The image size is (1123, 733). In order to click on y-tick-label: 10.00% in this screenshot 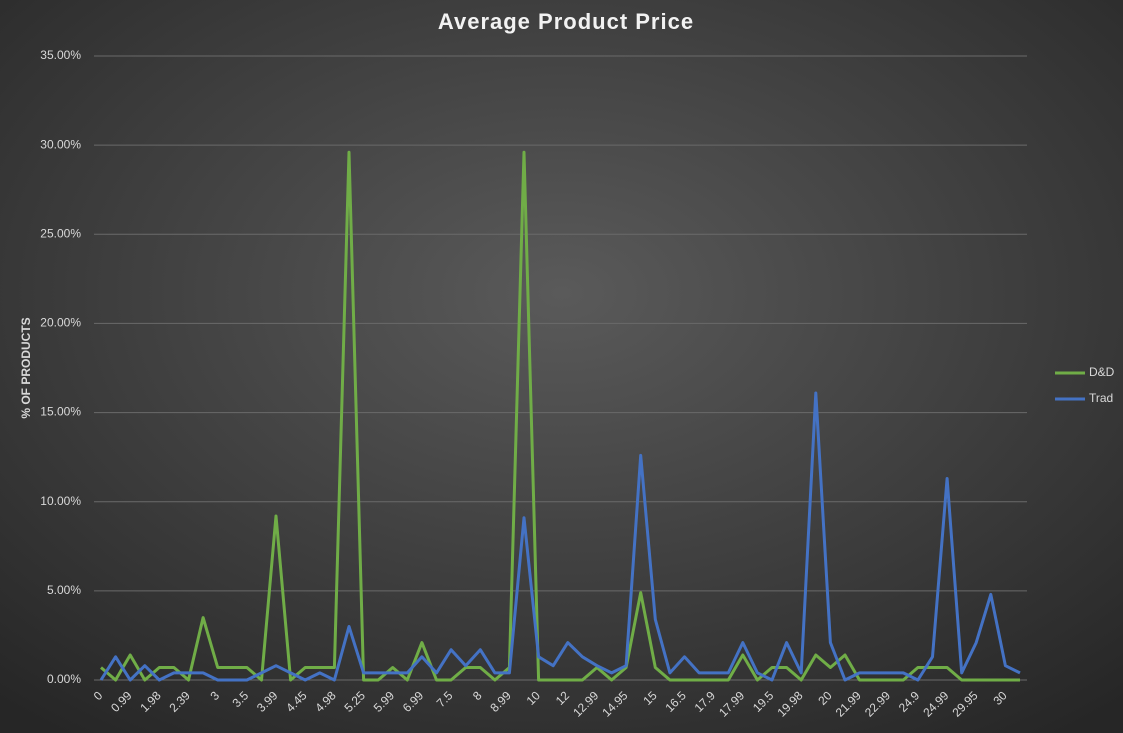, I will do `click(60, 501)`.